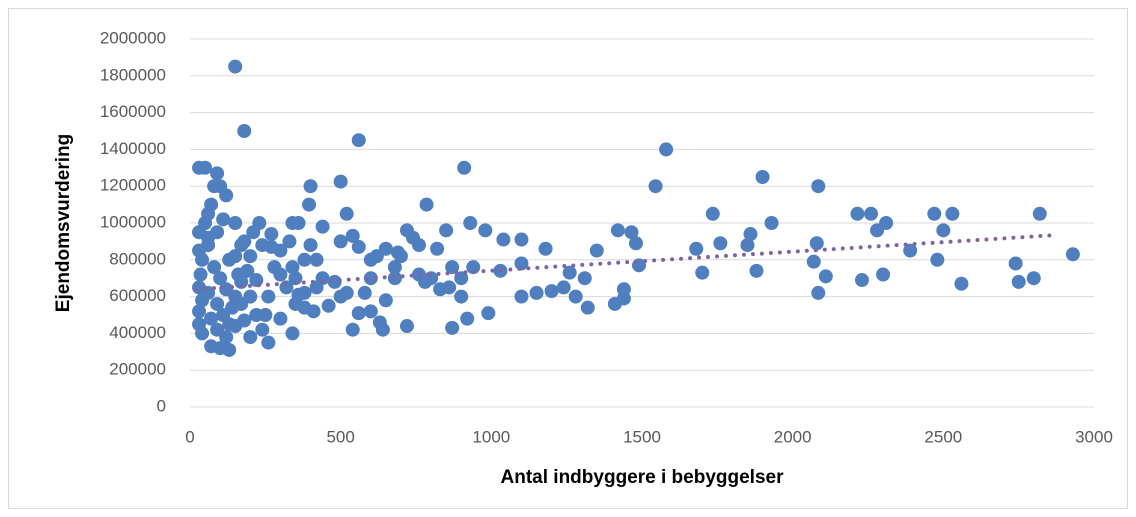  What do you see at coordinates (642, 436) in the screenshot?
I see `x-tick-label: 1500` at bounding box center [642, 436].